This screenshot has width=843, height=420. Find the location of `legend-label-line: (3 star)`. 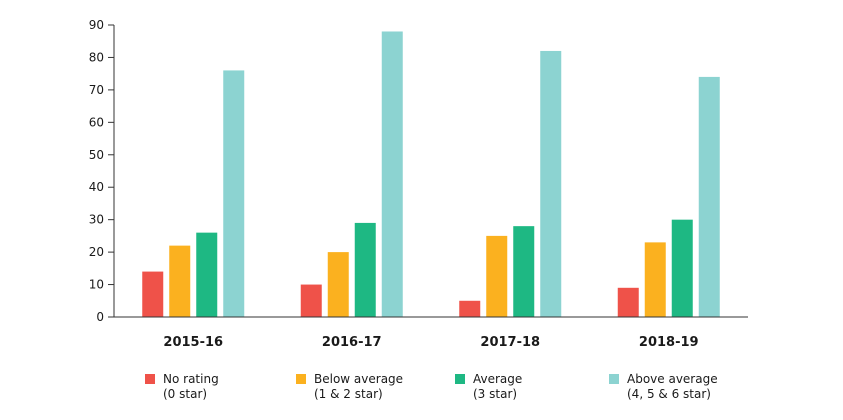

legend-label-line: (3 star) is located at coordinates (495, 394).